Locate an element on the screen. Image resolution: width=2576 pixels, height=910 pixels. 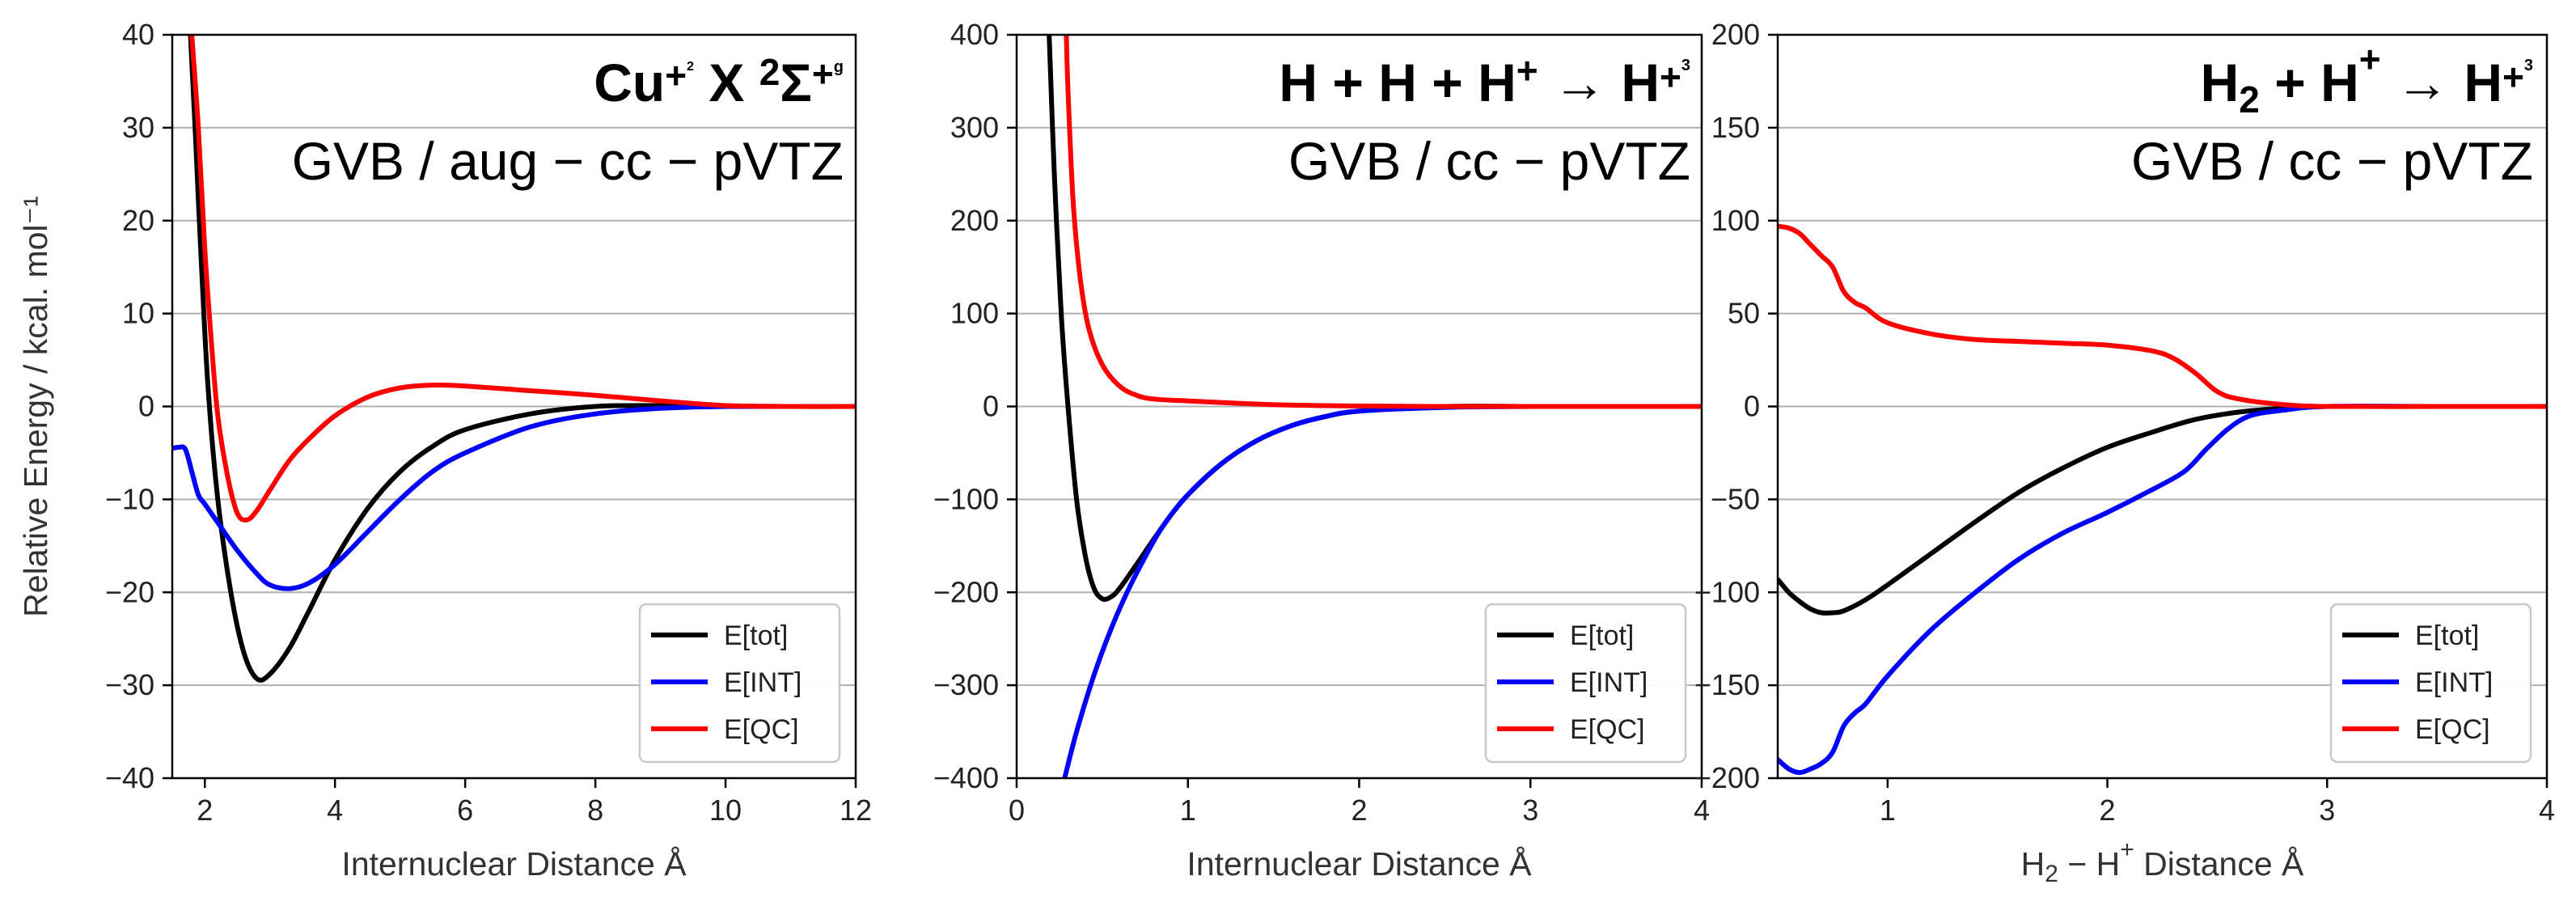
x-tick-label: 12 is located at coordinates (856, 810).